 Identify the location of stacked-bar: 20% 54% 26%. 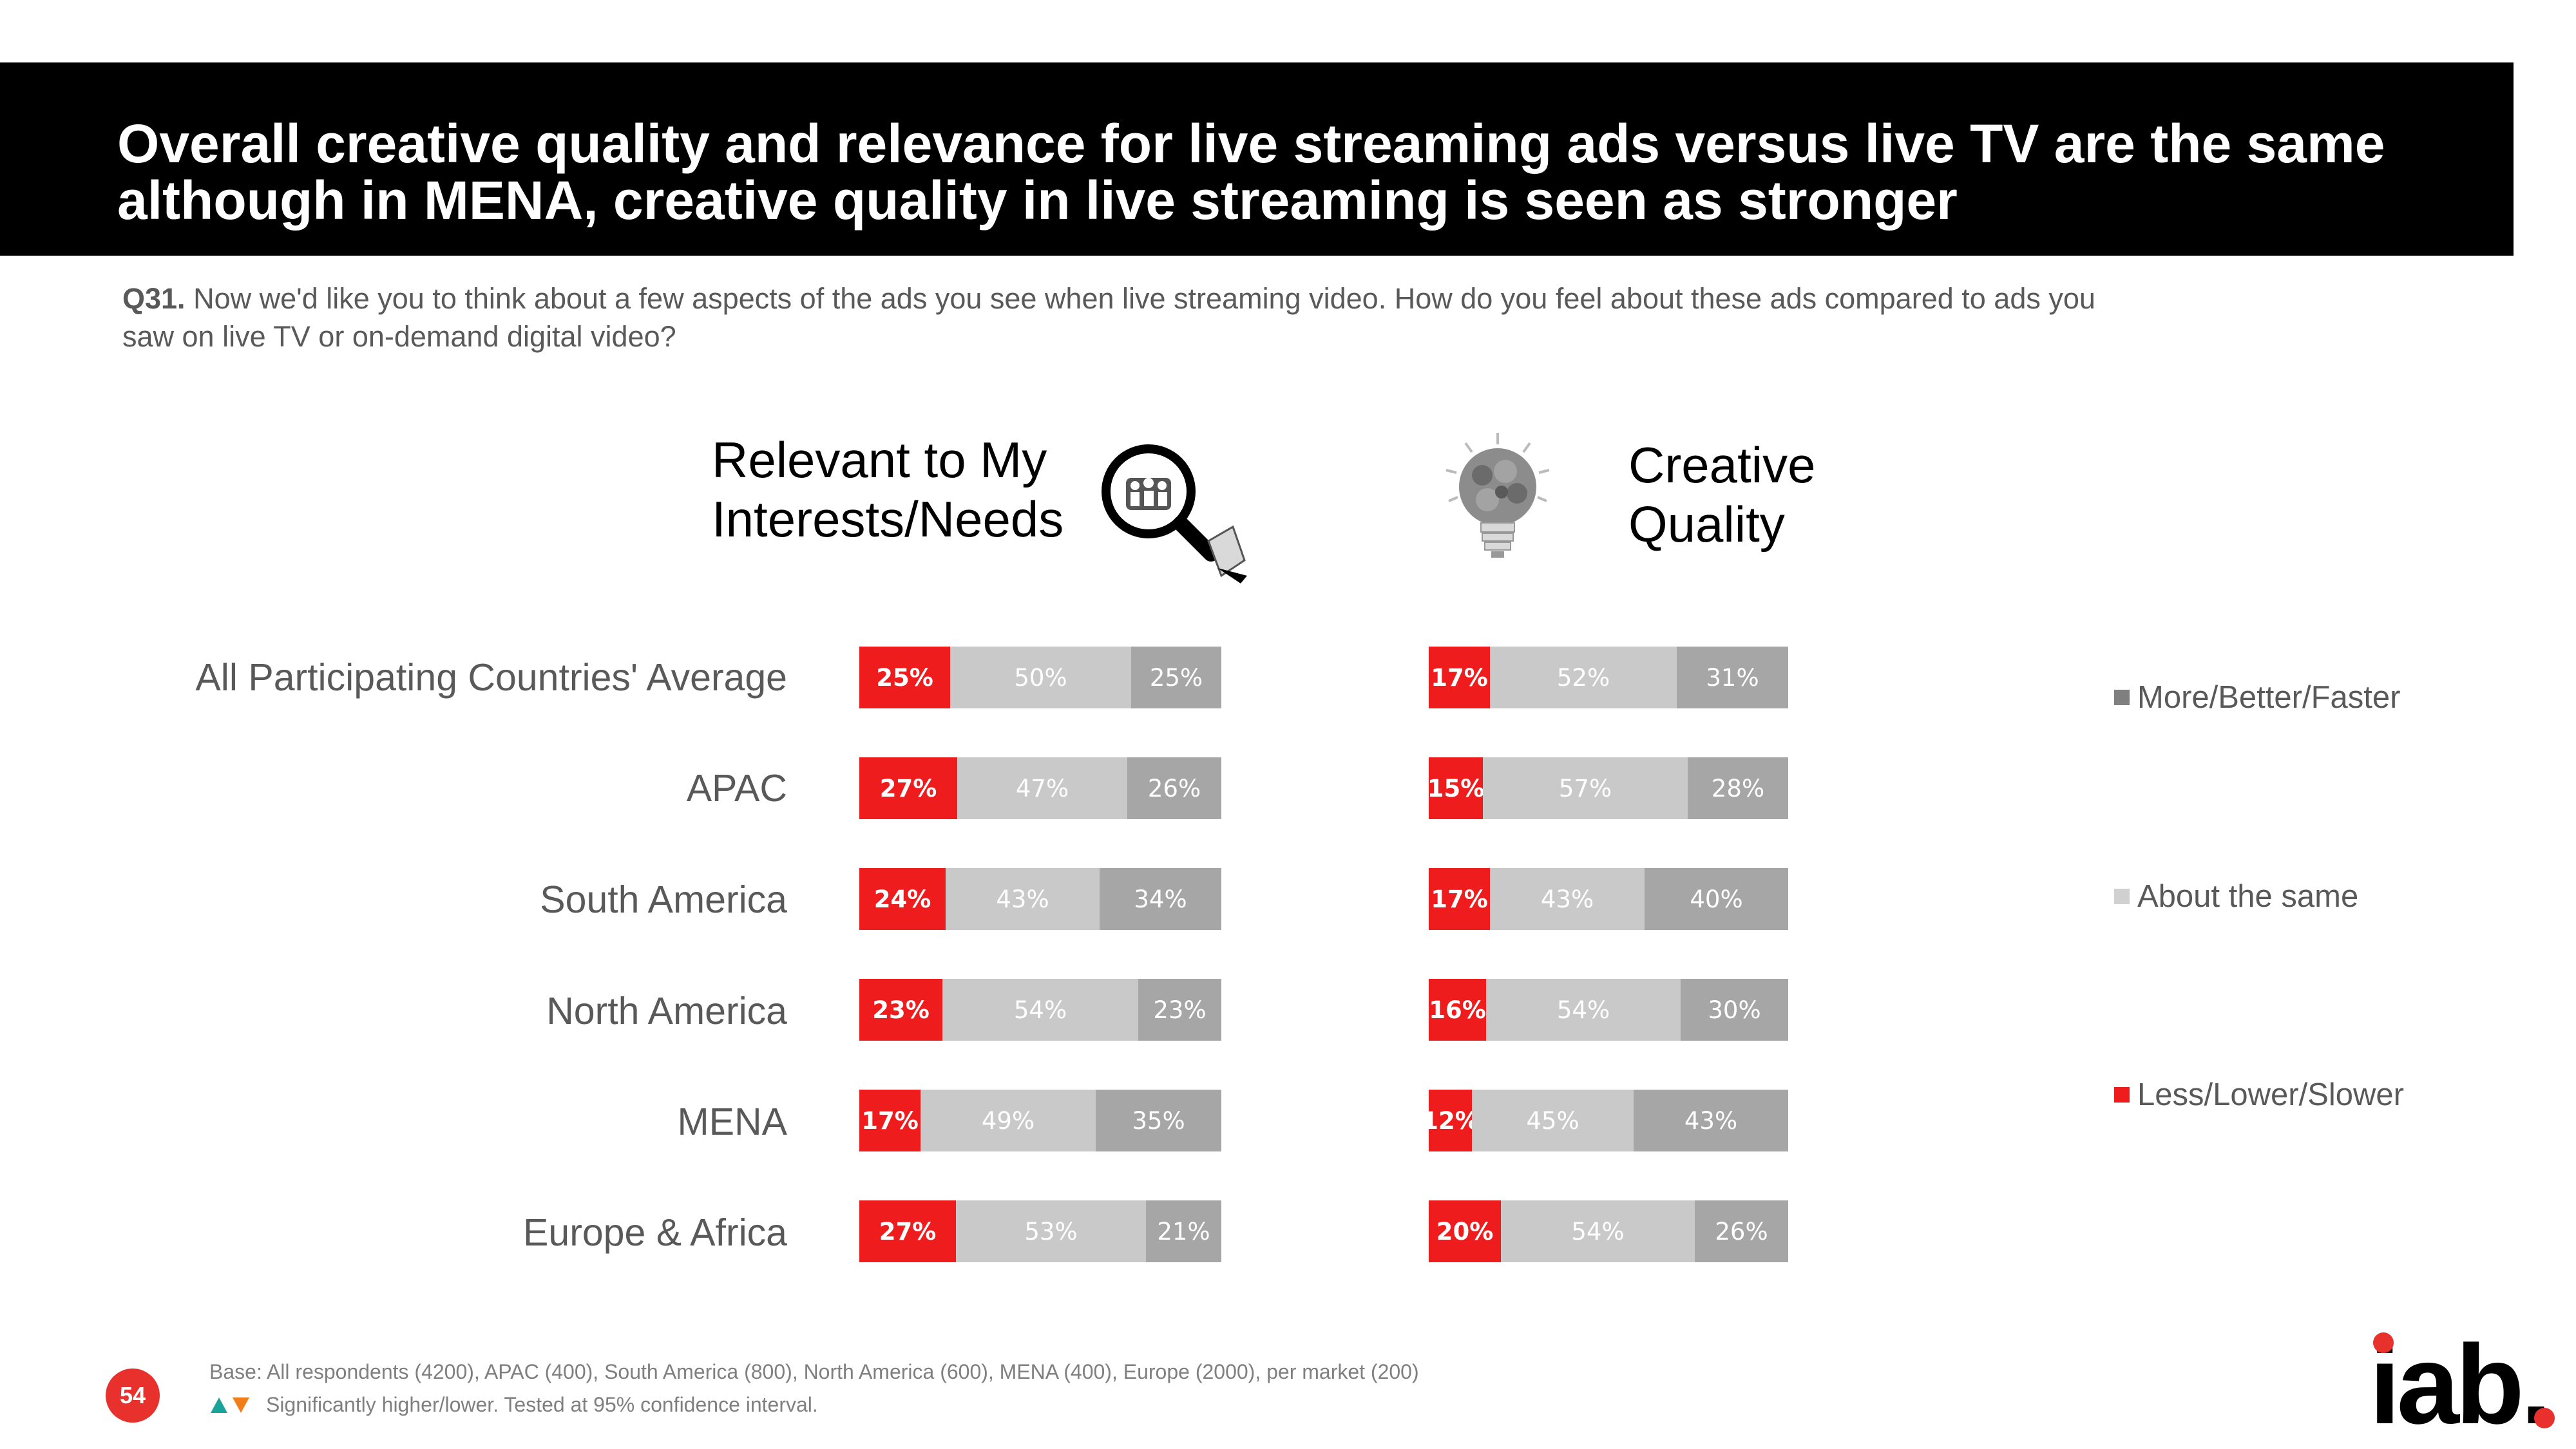
(1608, 1231).